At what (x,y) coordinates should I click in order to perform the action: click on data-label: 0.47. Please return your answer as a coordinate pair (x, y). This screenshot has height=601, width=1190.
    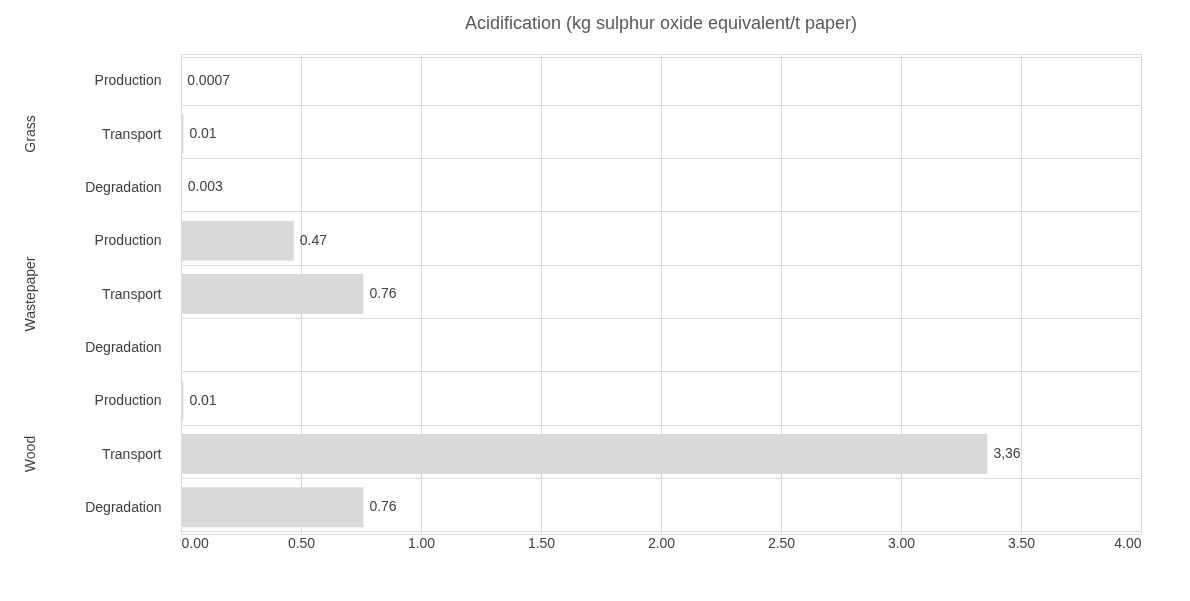
    Looking at the image, I should click on (313, 239).